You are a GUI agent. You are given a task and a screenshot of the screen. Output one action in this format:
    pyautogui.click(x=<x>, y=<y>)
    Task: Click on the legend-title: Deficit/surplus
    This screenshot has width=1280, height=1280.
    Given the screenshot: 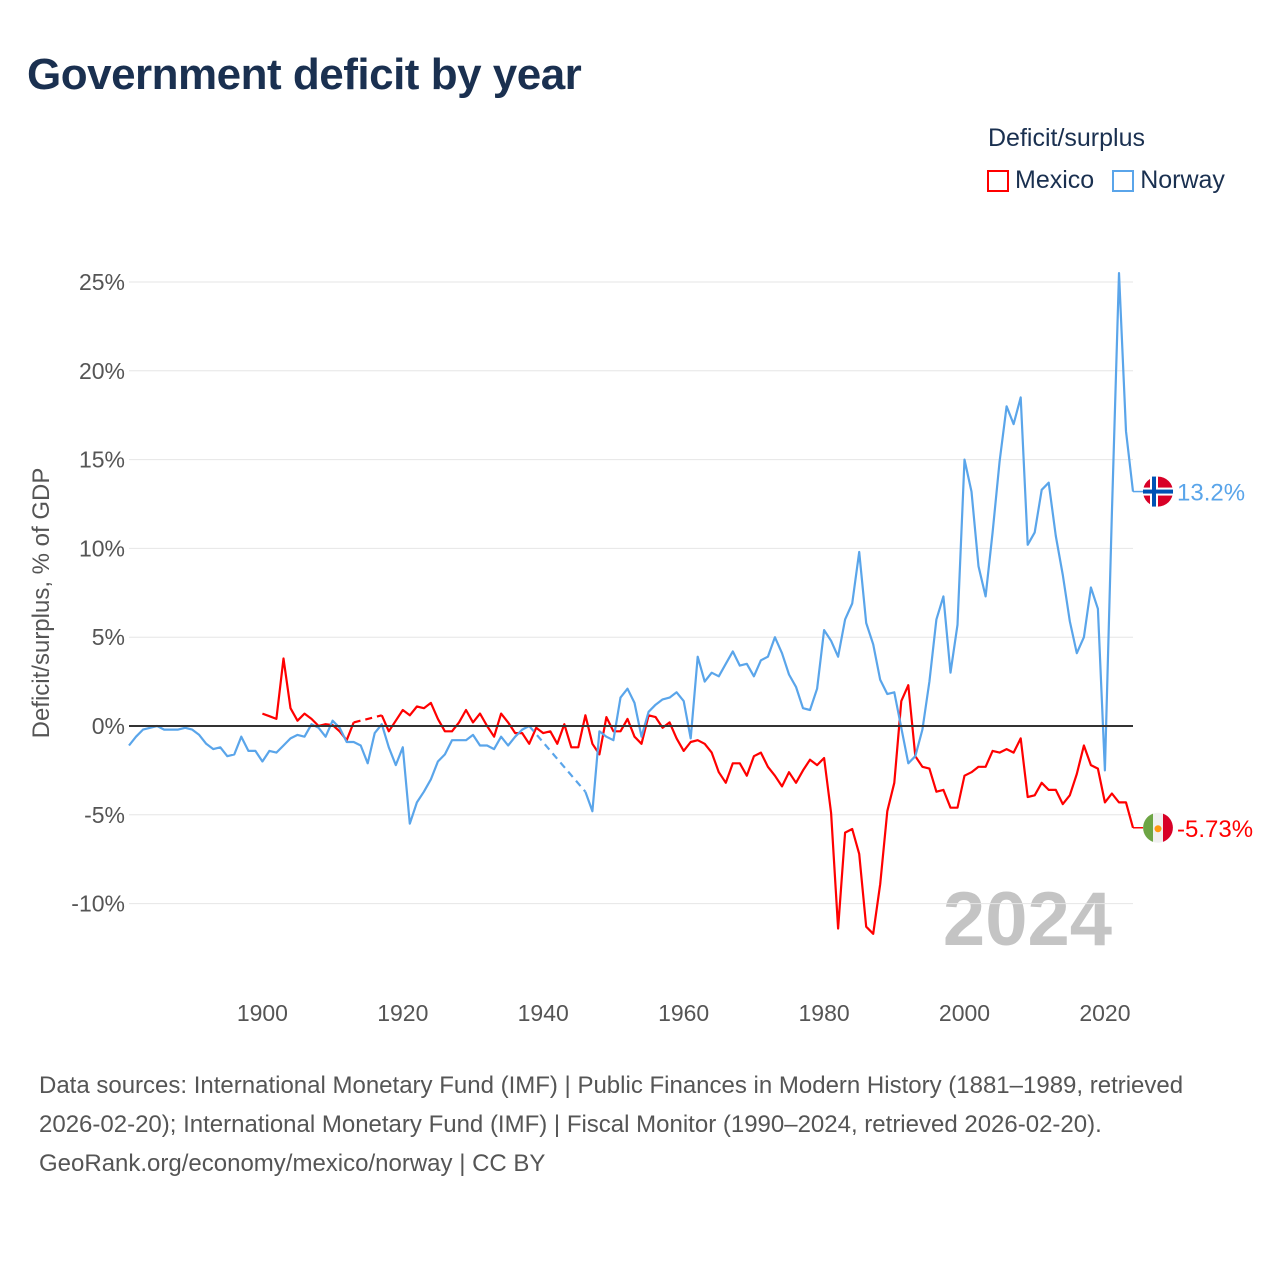 What is the action you would take?
    pyautogui.click(x=1066, y=138)
    